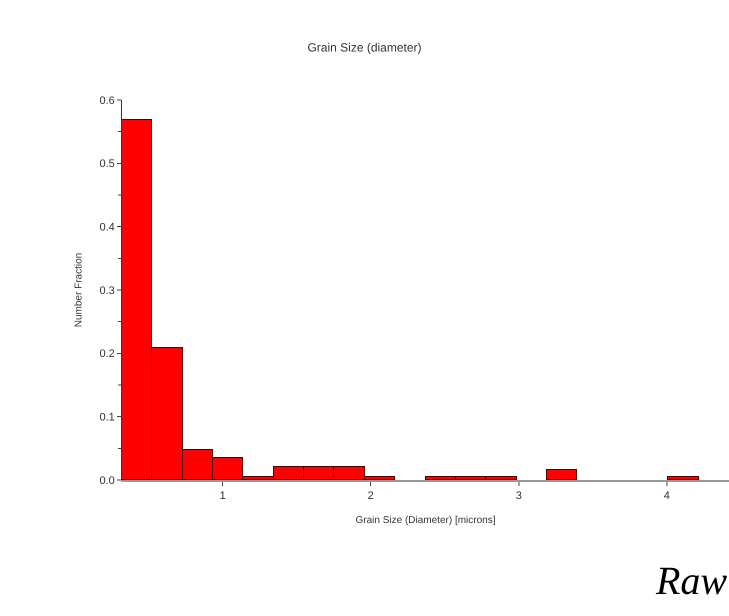 This screenshot has height=616, width=729. I want to click on text: Raw, so click(691, 580).